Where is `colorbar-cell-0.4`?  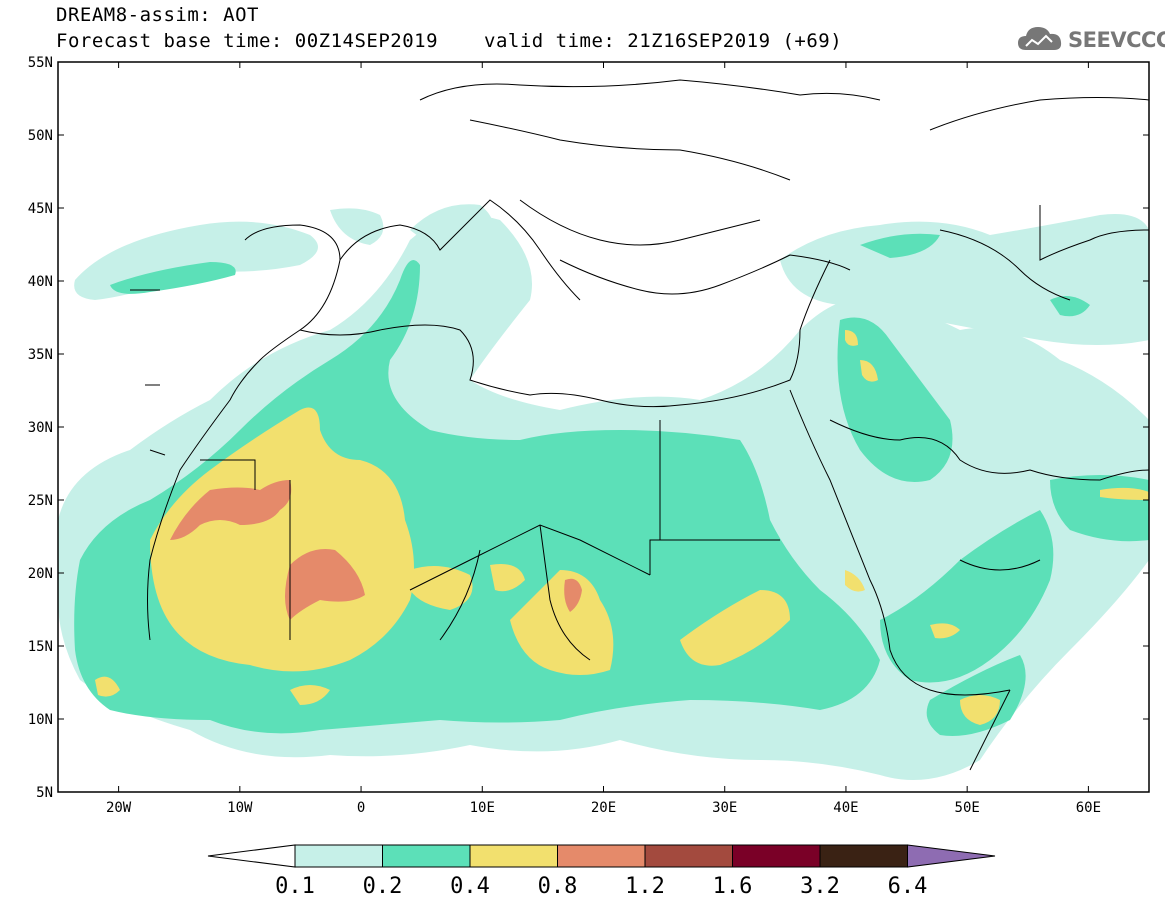
colorbar-cell-0.4 is located at coordinates (513, 856).